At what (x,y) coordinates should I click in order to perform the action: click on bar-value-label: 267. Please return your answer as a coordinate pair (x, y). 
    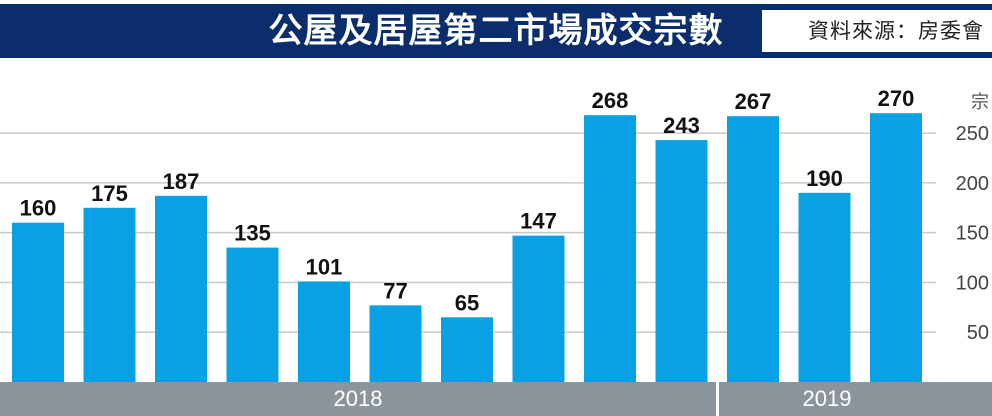
    Looking at the image, I should click on (753, 101).